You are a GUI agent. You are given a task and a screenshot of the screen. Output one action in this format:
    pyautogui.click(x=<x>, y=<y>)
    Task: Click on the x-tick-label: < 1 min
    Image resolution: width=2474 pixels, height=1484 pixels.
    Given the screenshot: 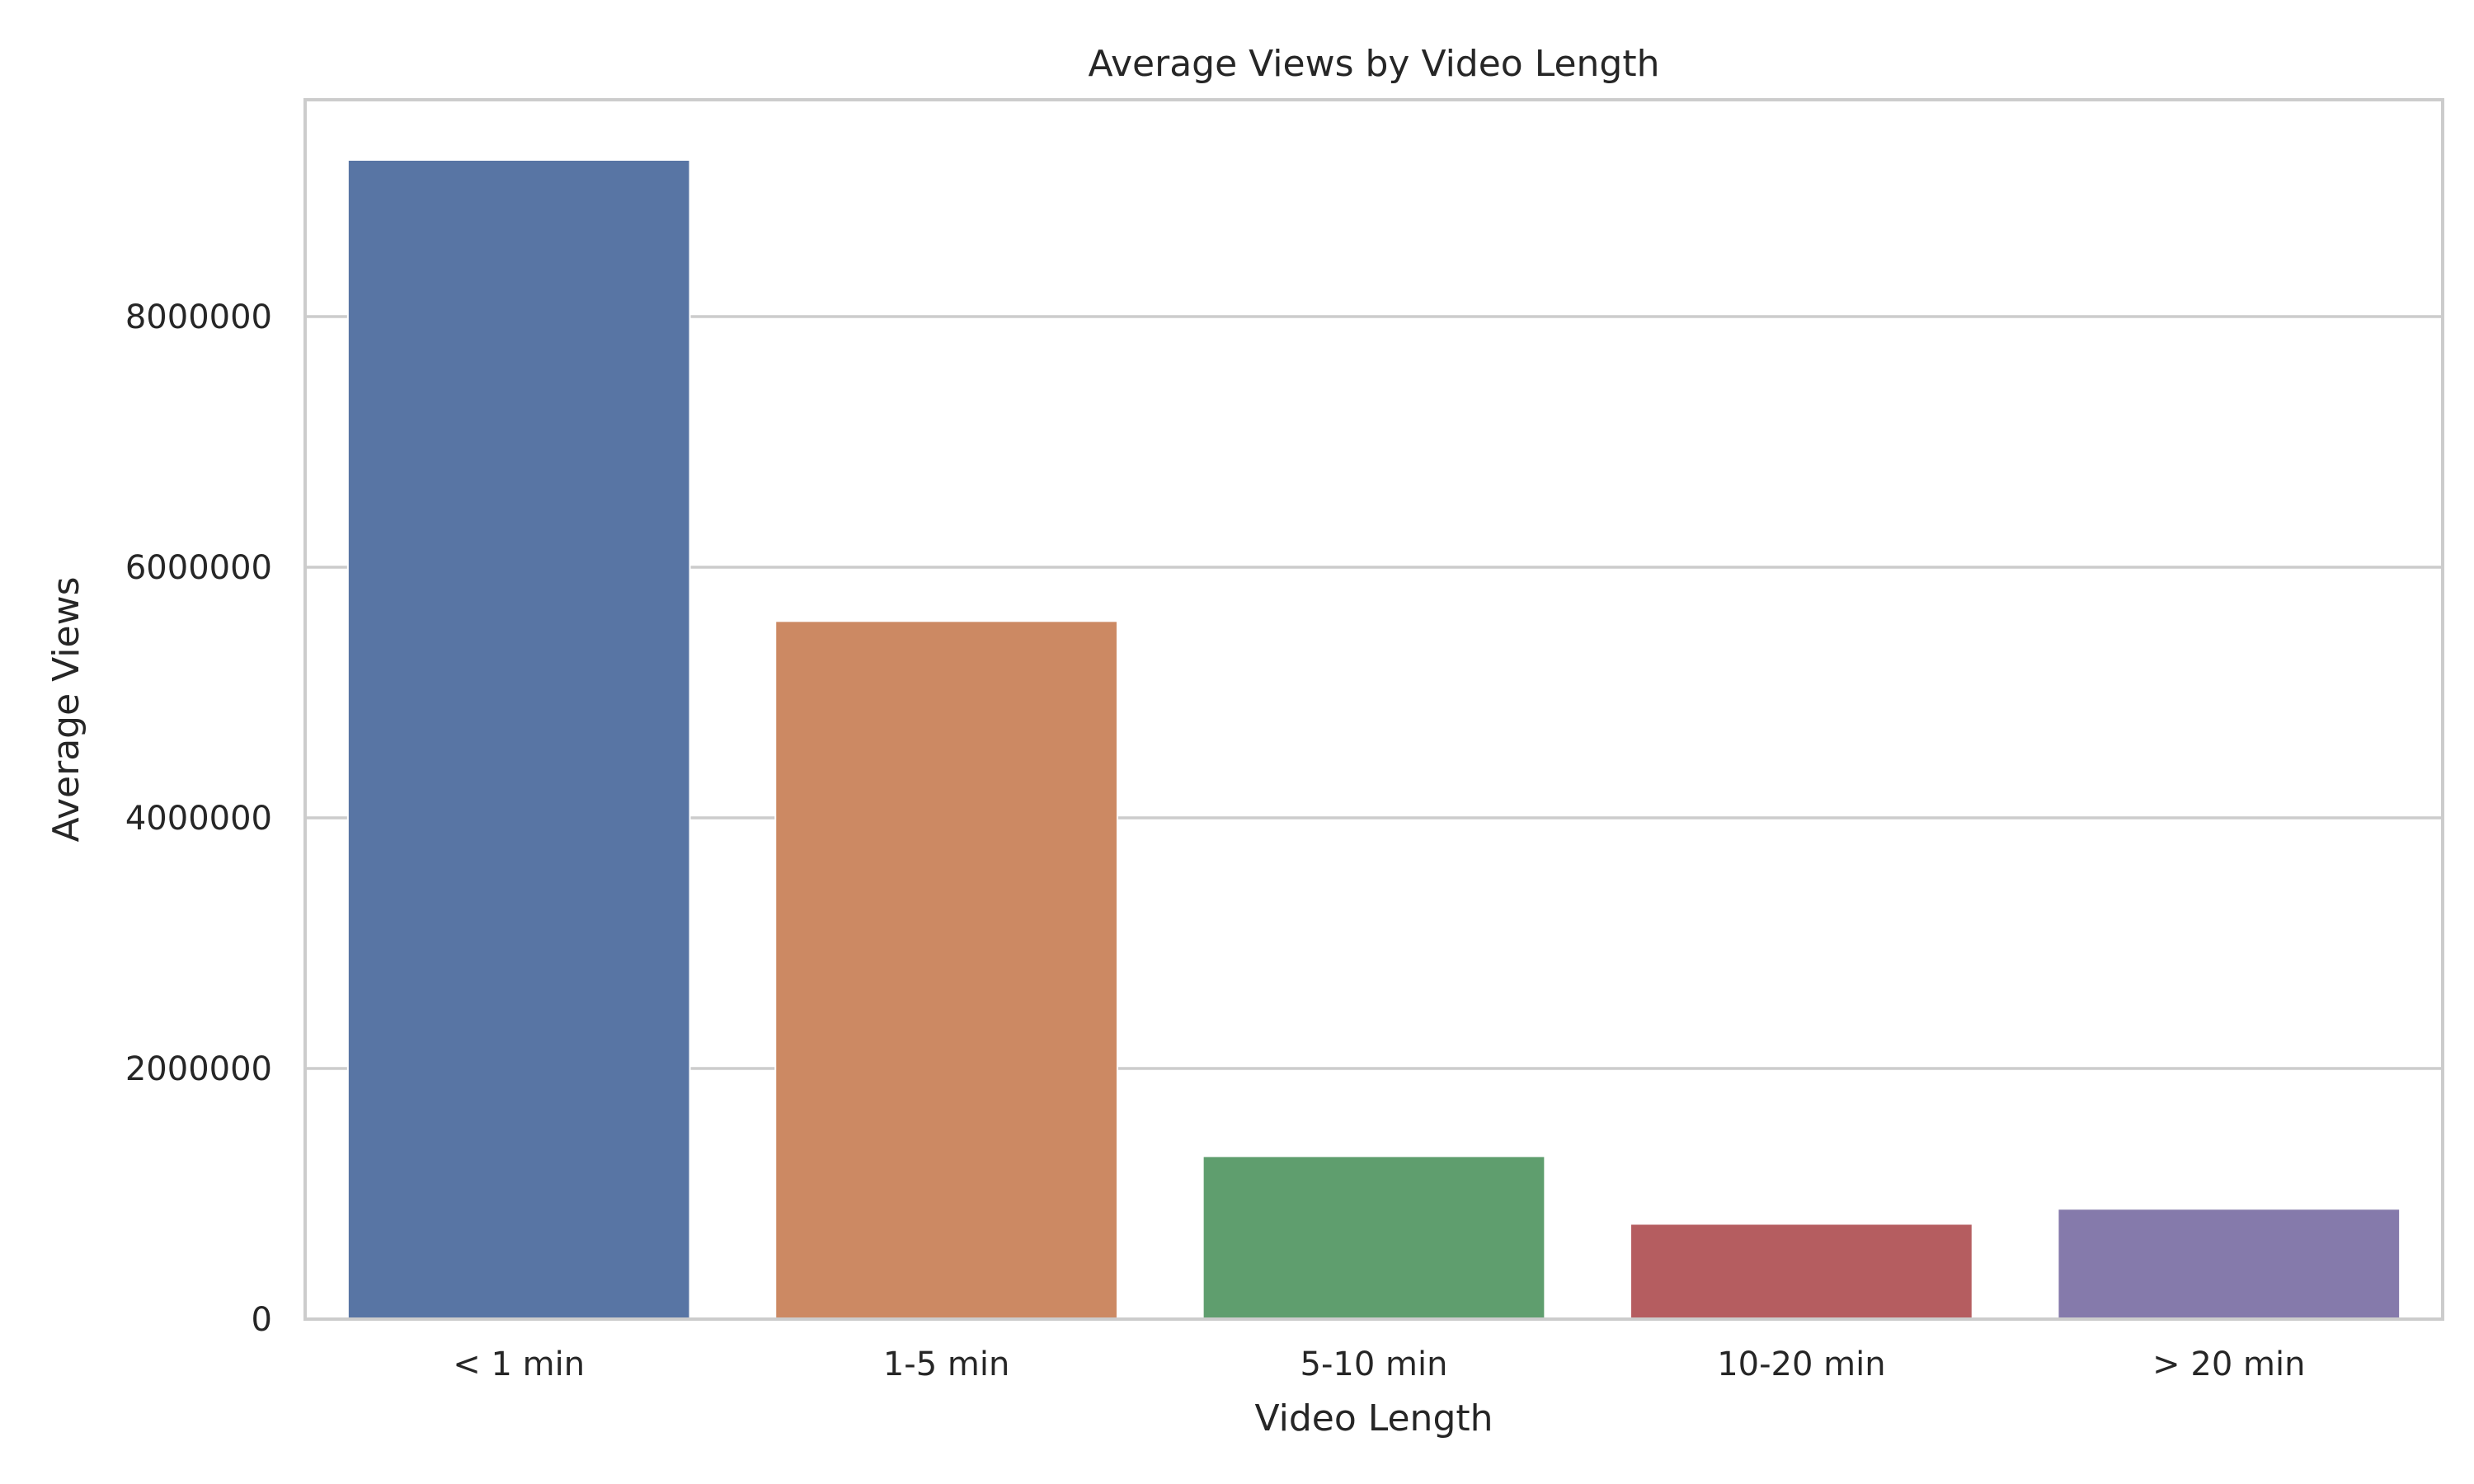 What is the action you would take?
    pyautogui.click(x=519, y=1364)
    